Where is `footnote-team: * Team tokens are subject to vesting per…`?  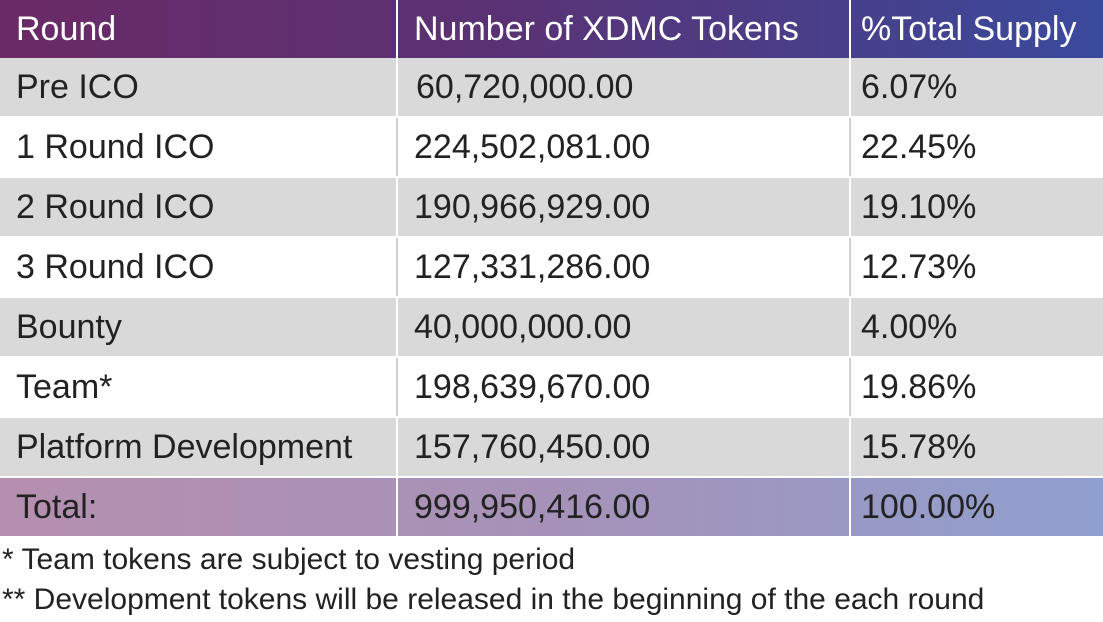 footnote-team: * Team tokens are subject to vesting per… is located at coordinates (289, 559).